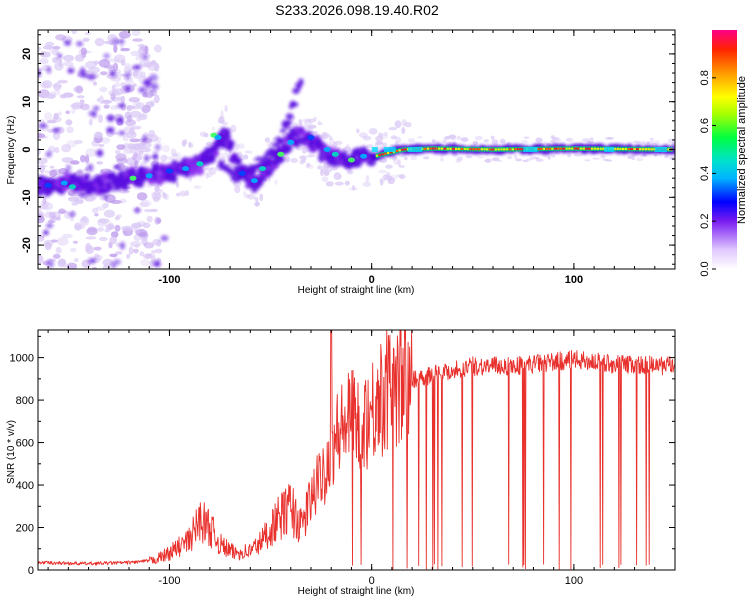 This screenshot has height=605, width=750. I want to click on spectrogram-branch-blob, so click(299, 87).